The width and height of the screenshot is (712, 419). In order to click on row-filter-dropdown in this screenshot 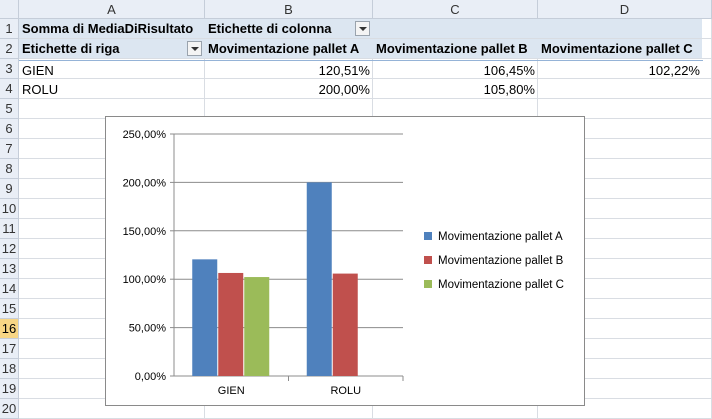, I will do `click(194, 48)`.